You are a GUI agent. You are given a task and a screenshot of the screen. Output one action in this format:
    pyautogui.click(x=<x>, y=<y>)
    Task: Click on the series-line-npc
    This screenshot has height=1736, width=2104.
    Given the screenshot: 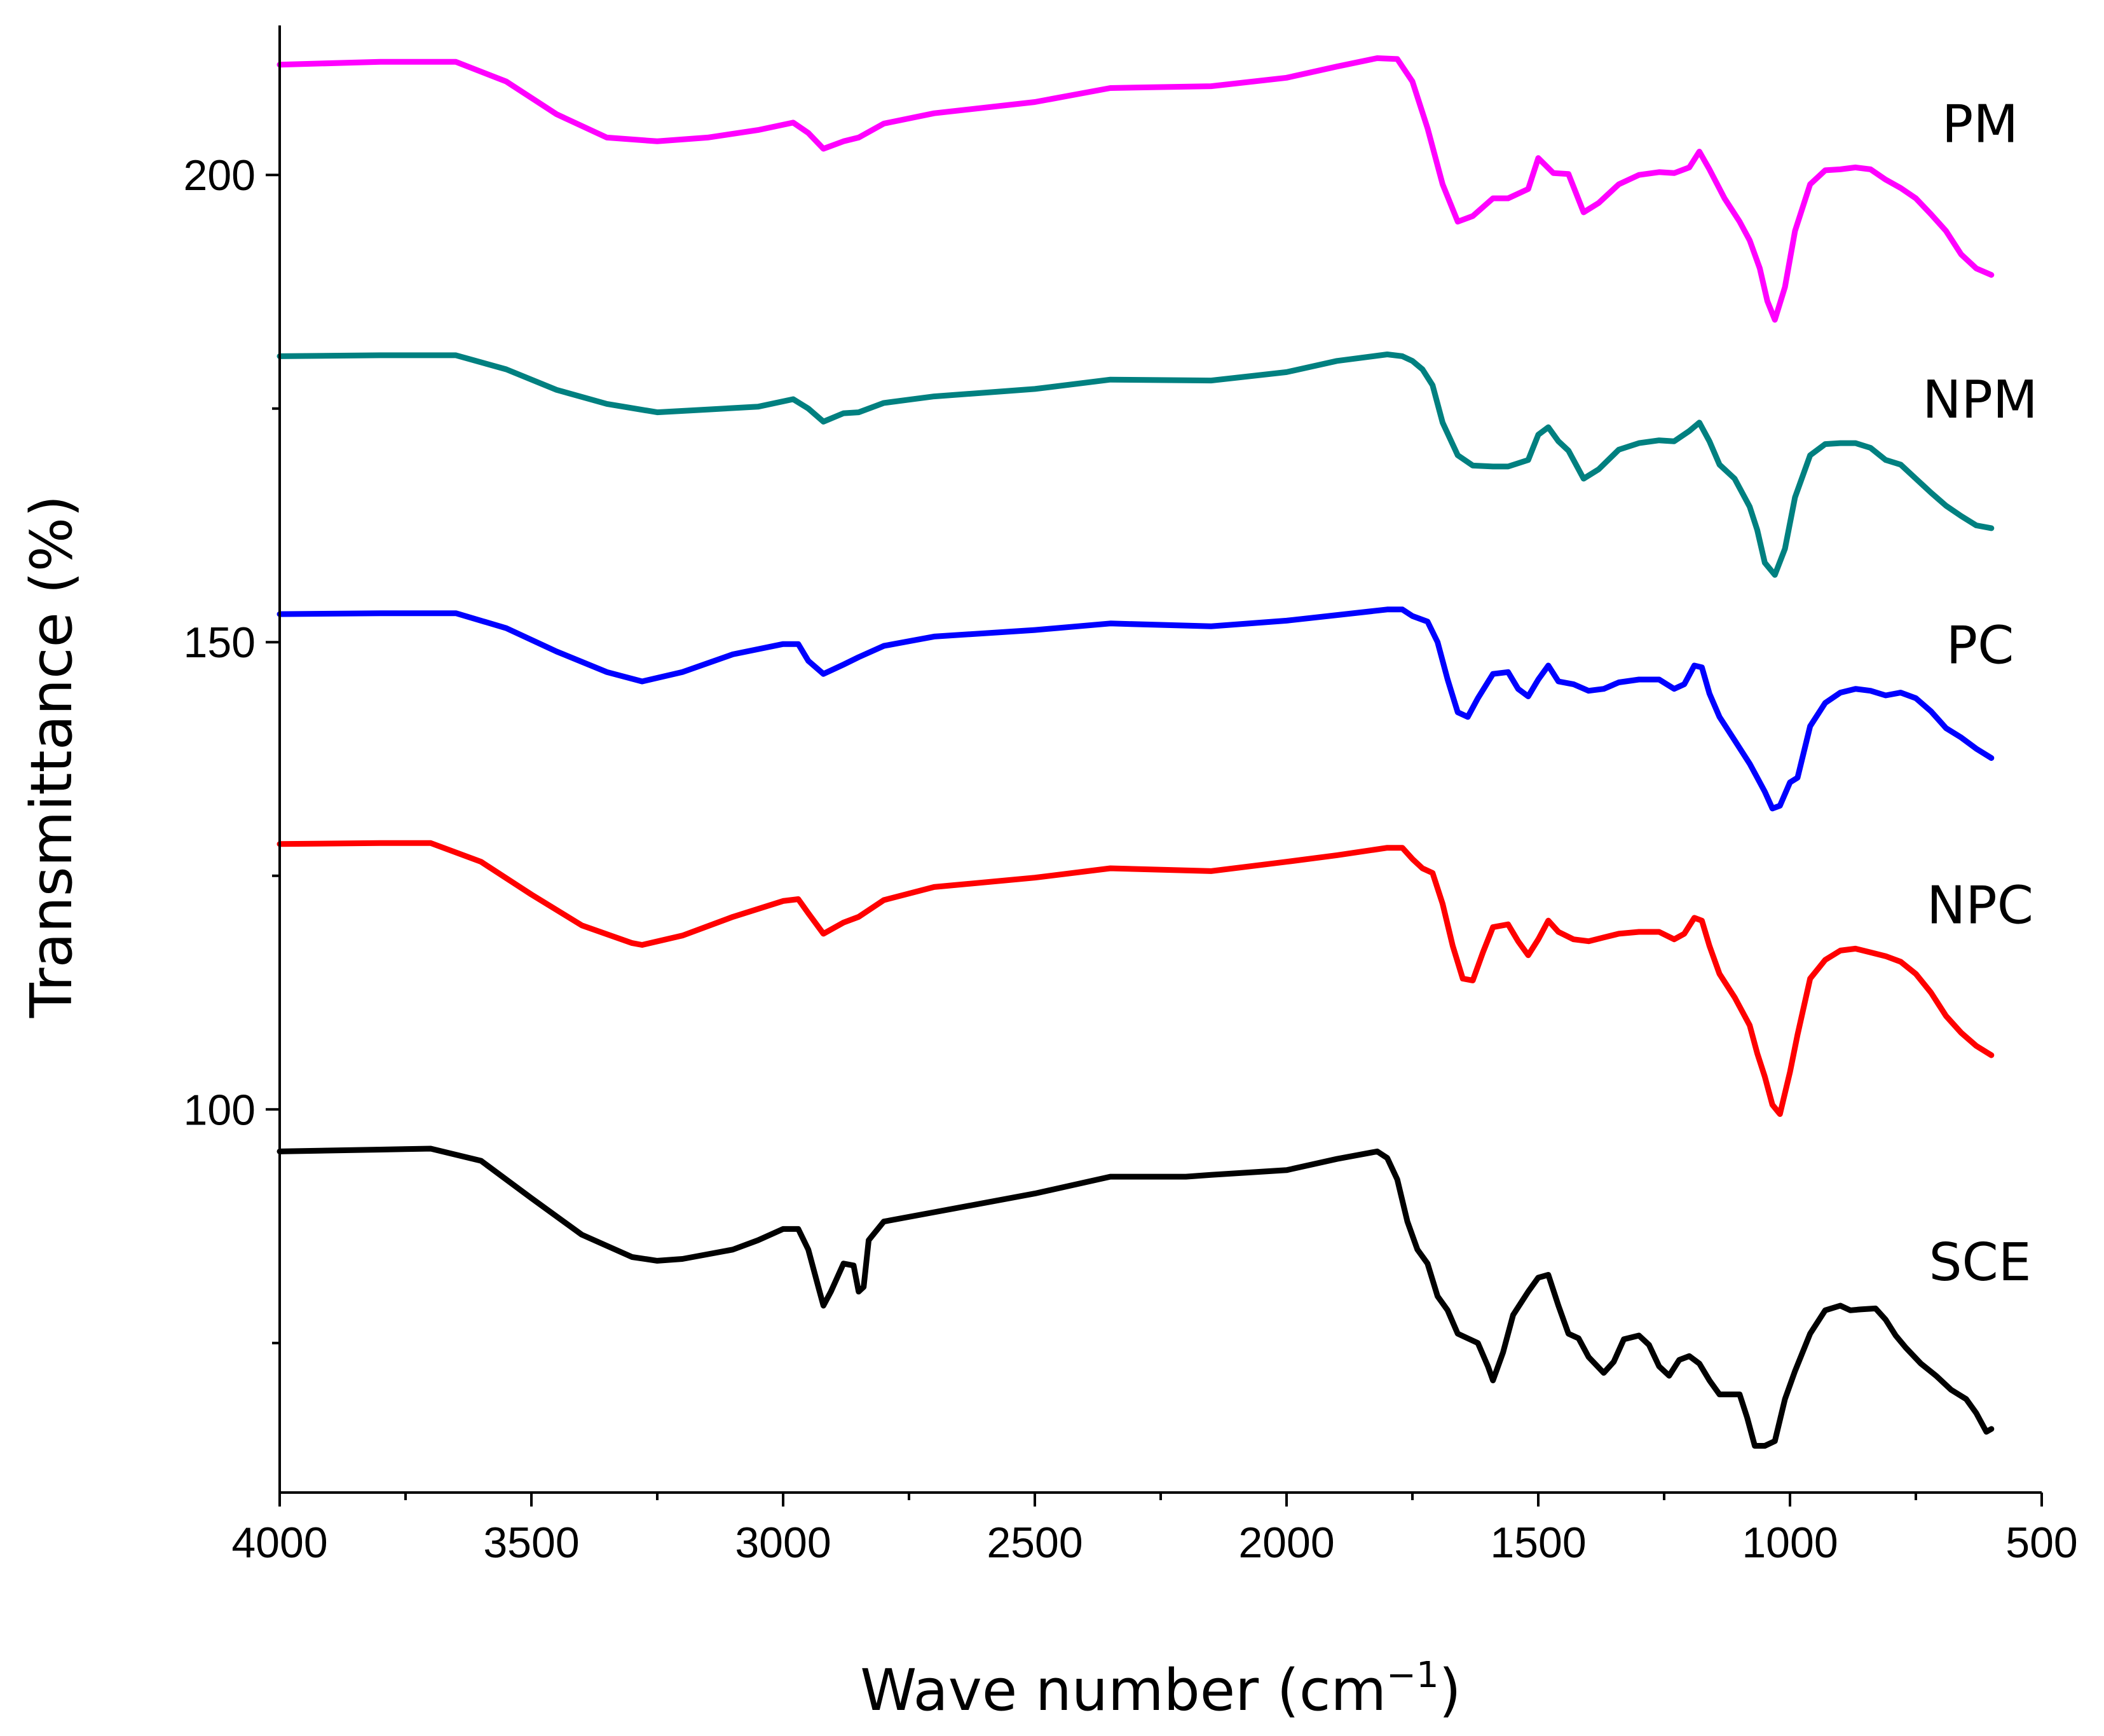 What is the action you would take?
    pyautogui.click(x=1136, y=978)
    